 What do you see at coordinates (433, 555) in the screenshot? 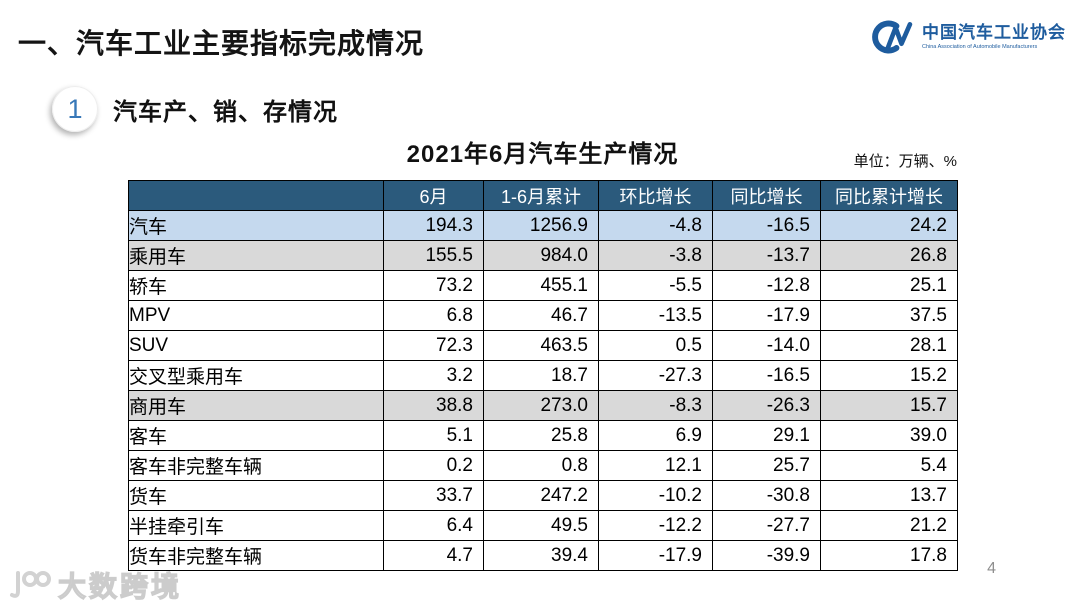
I see `table-cell: 4.7` at bounding box center [433, 555].